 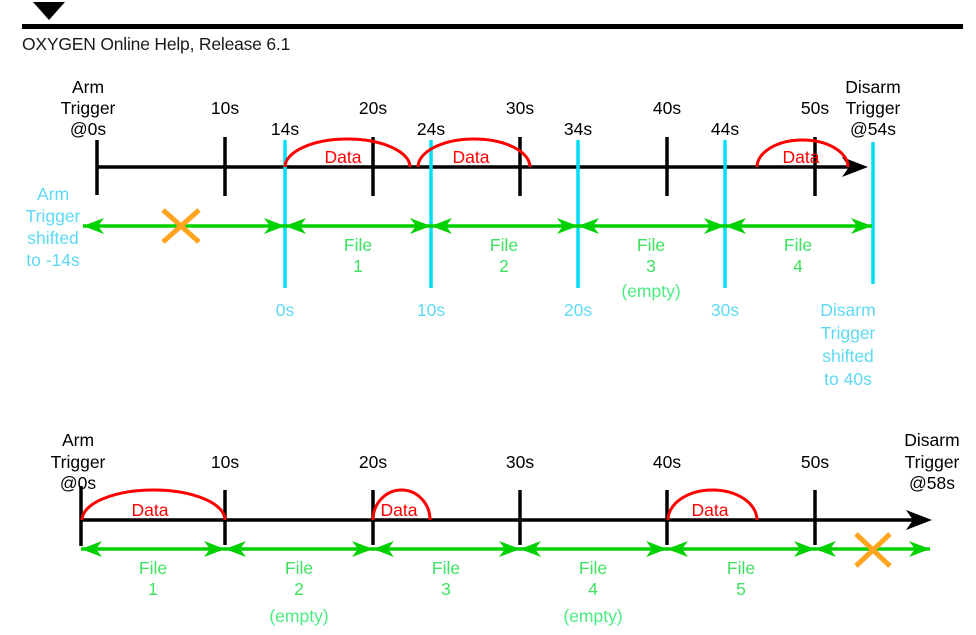 What do you see at coordinates (873, 108) in the screenshot?
I see `d1-disarm-label: Trigger` at bounding box center [873, 108].